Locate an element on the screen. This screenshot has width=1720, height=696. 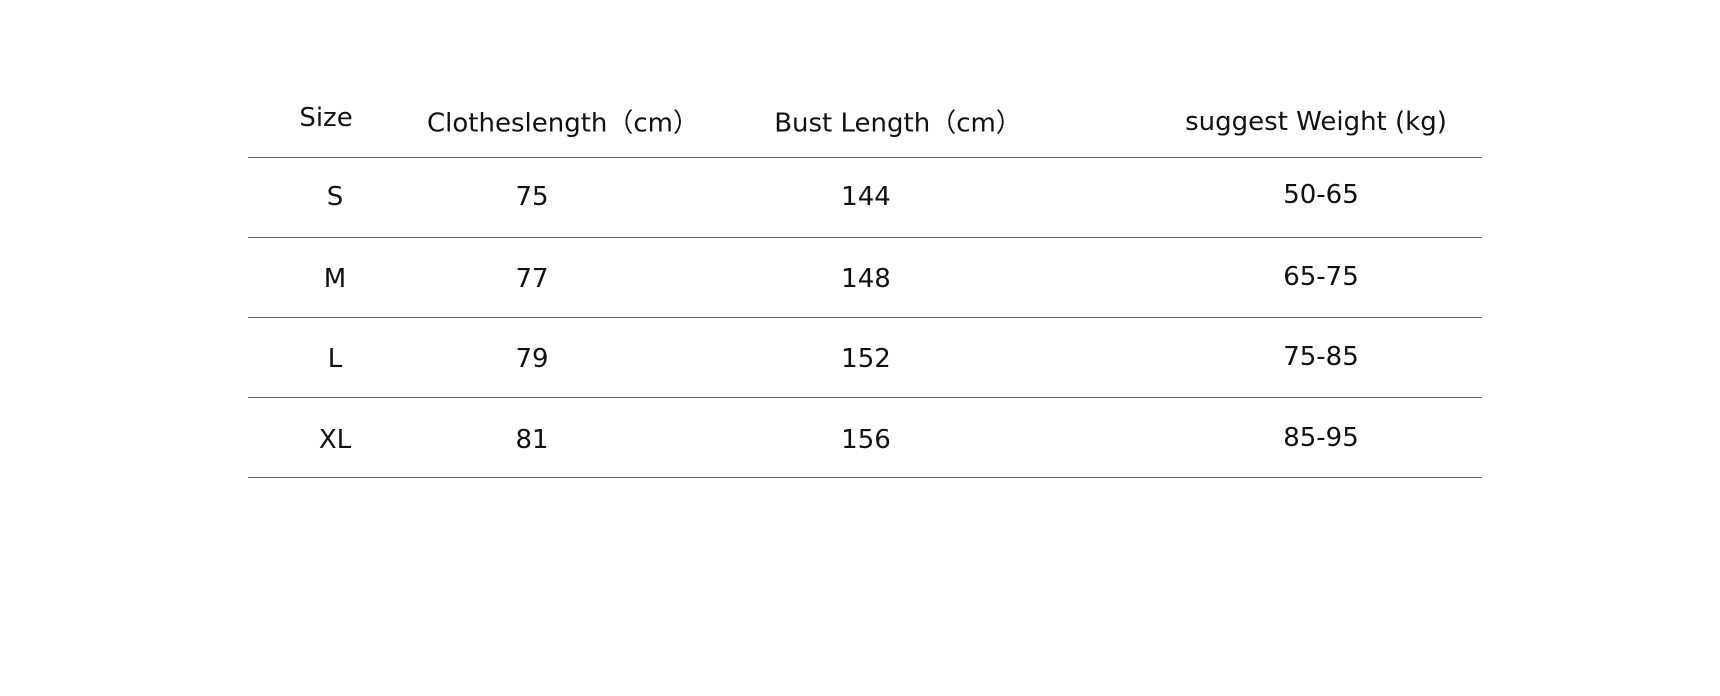
cell-bust-length: 156 is located at coordinates (866, 440).